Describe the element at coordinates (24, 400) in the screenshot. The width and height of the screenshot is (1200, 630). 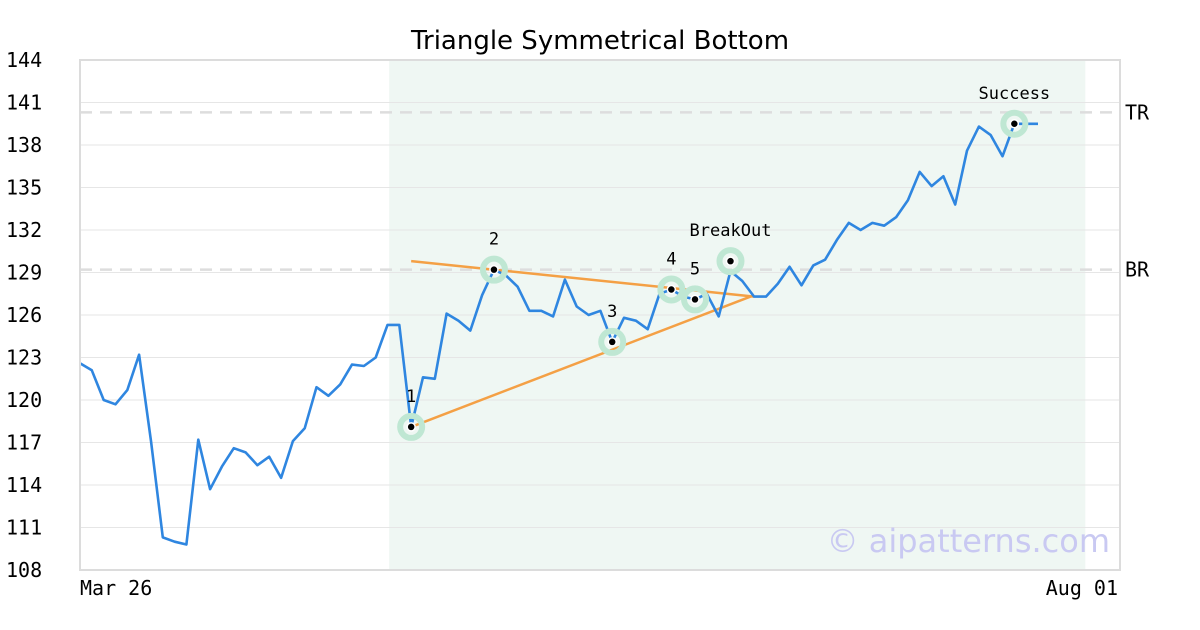
I see `y-tick-label: 120` at that location.